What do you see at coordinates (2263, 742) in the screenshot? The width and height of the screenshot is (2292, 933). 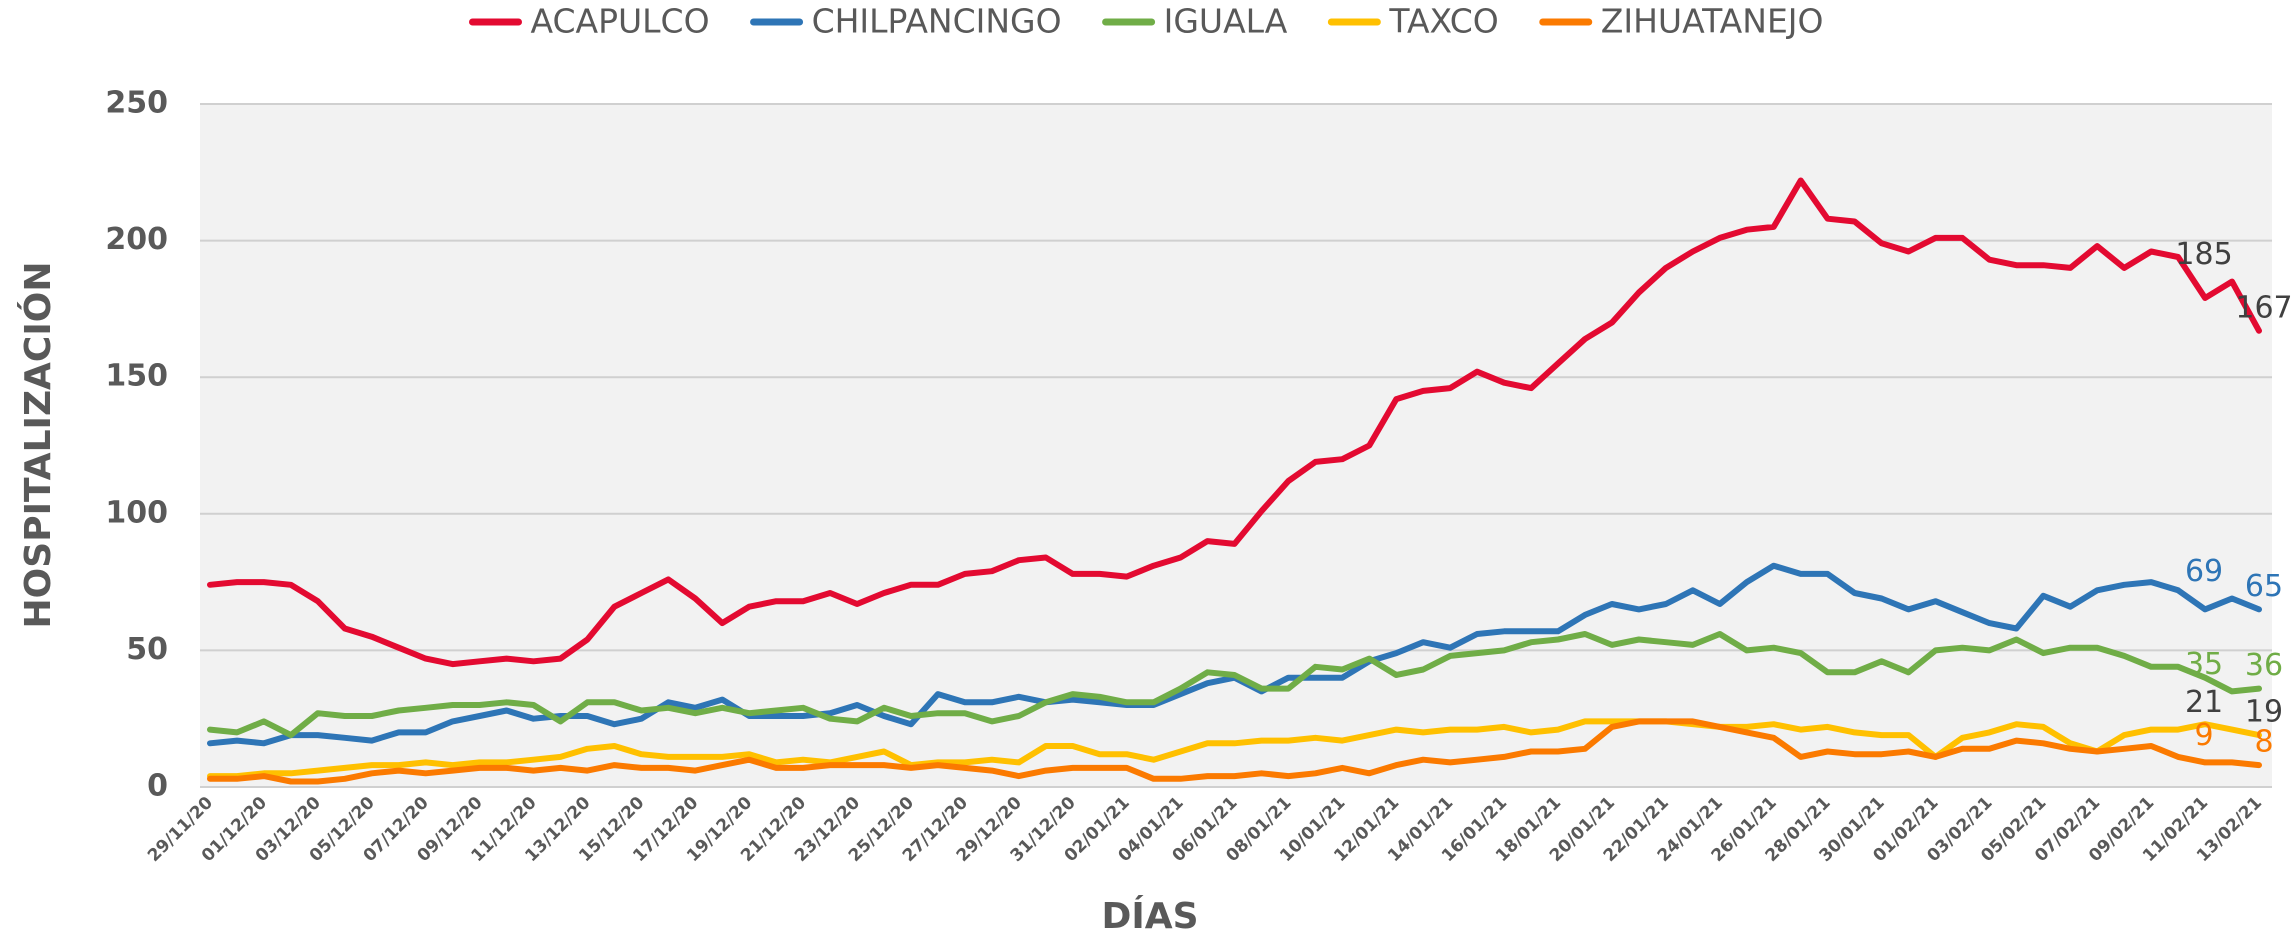 I see `data-label: 8` at bounding box center [2263, 742].